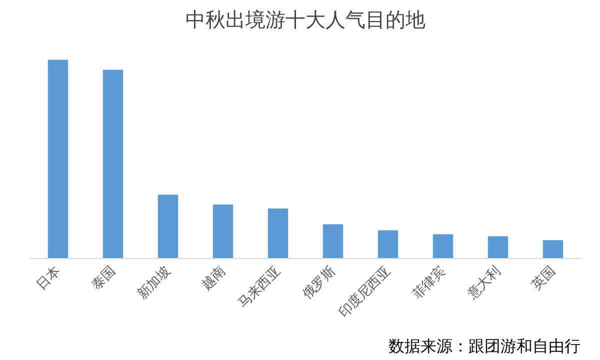 This screenshot has height=360, width=600. Describe the element at coordinates (428, 282) in the screenshot. I see `x-tick-label: 菲律宾` at that location.